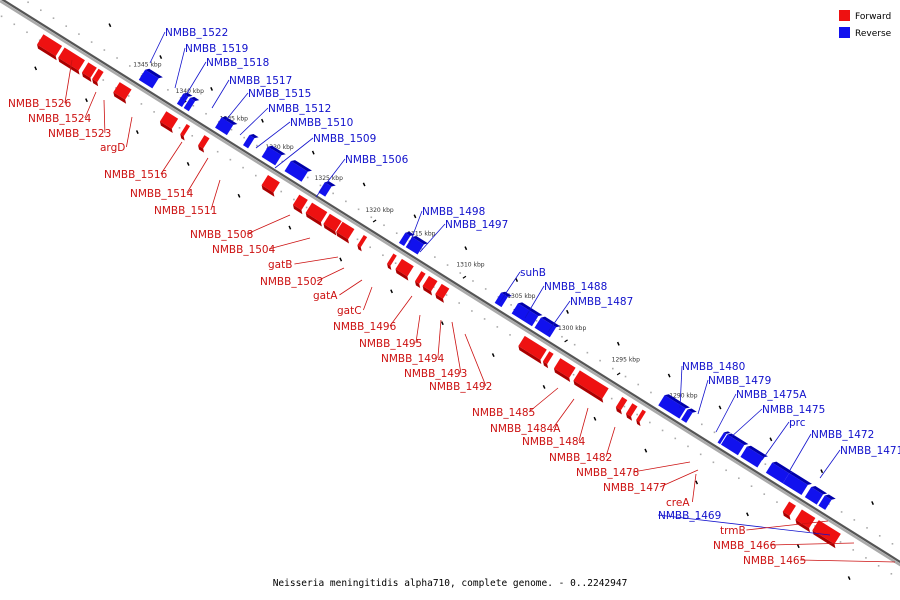  I want to click on gene-label-text: NMBB_1522, so click(196, 33).